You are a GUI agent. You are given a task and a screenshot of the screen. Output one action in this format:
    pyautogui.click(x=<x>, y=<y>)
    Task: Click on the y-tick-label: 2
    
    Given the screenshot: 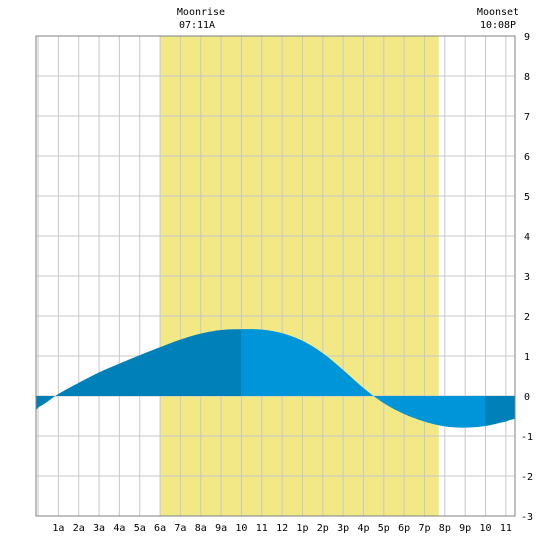 What is the action you would take?
    pyautogui.click(x=527, y=317)
    